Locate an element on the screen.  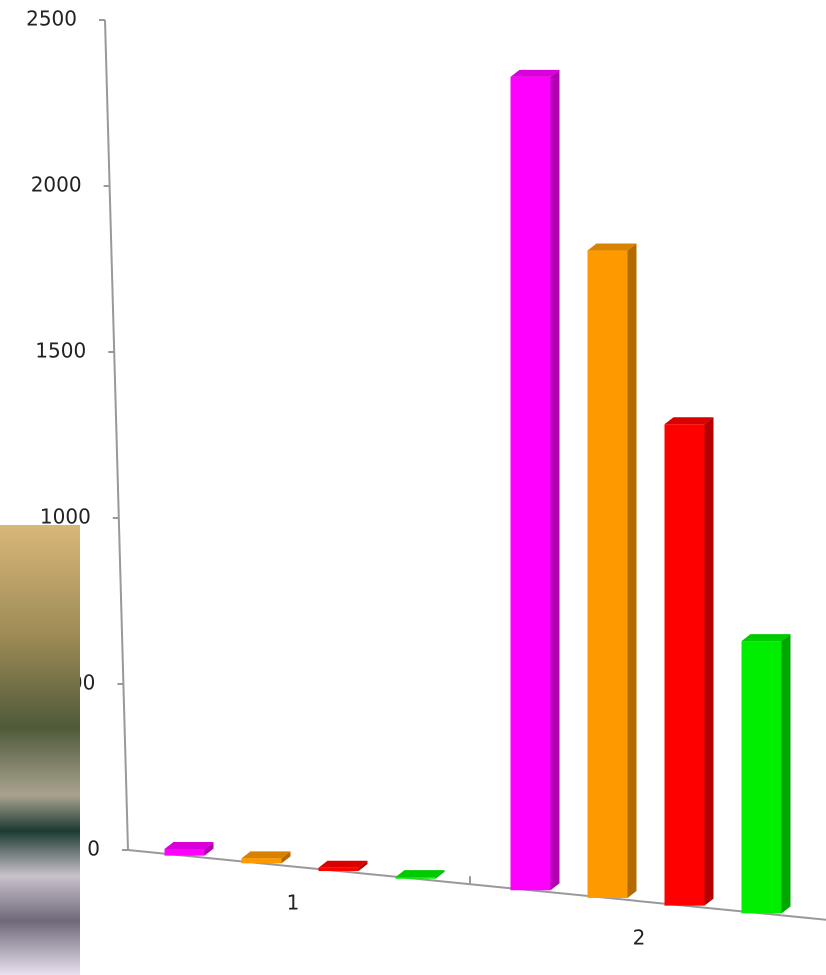
photo-overlay is located at coordinates (40, 750).